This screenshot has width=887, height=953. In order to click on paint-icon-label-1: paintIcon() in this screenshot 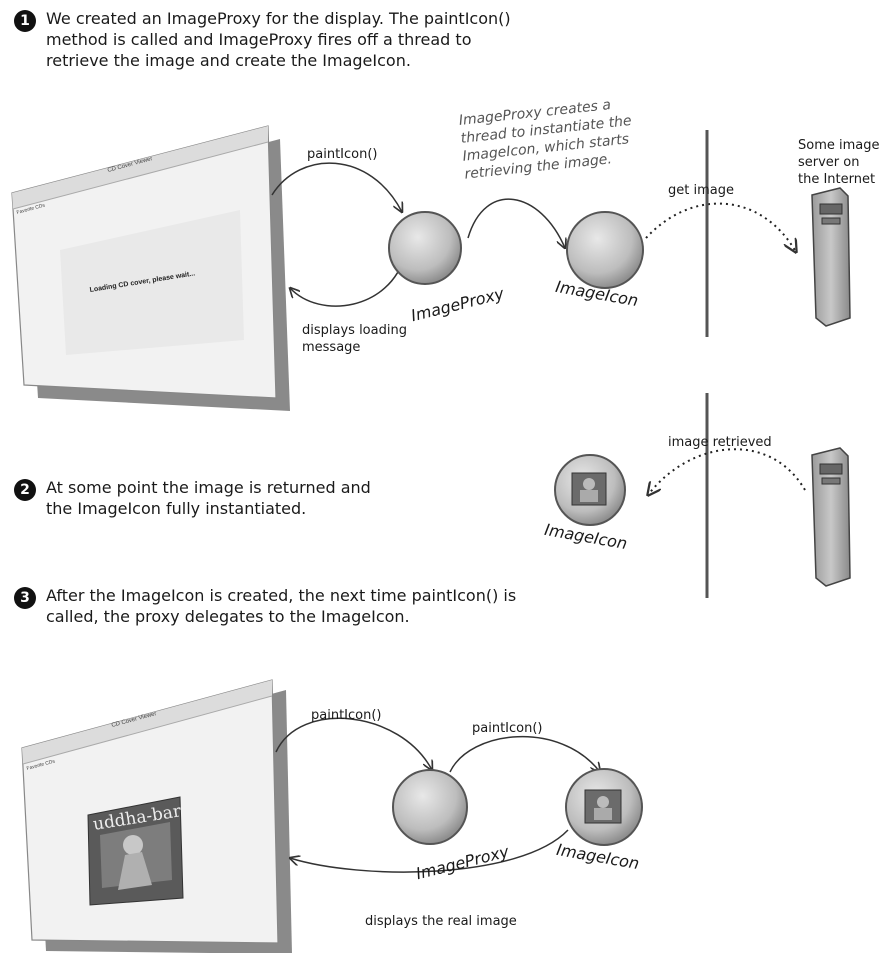, I will do `click(342, 154)`.